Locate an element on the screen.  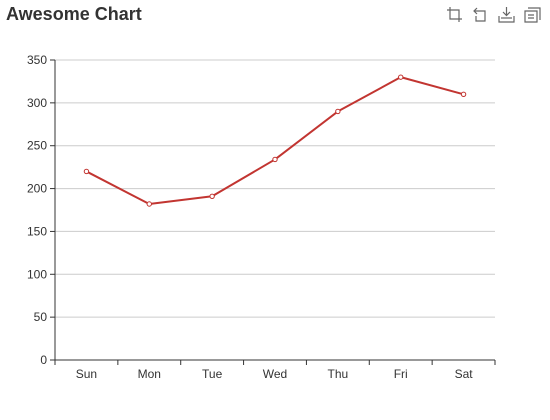
data-view-icon is located at coordinates (532, 15).